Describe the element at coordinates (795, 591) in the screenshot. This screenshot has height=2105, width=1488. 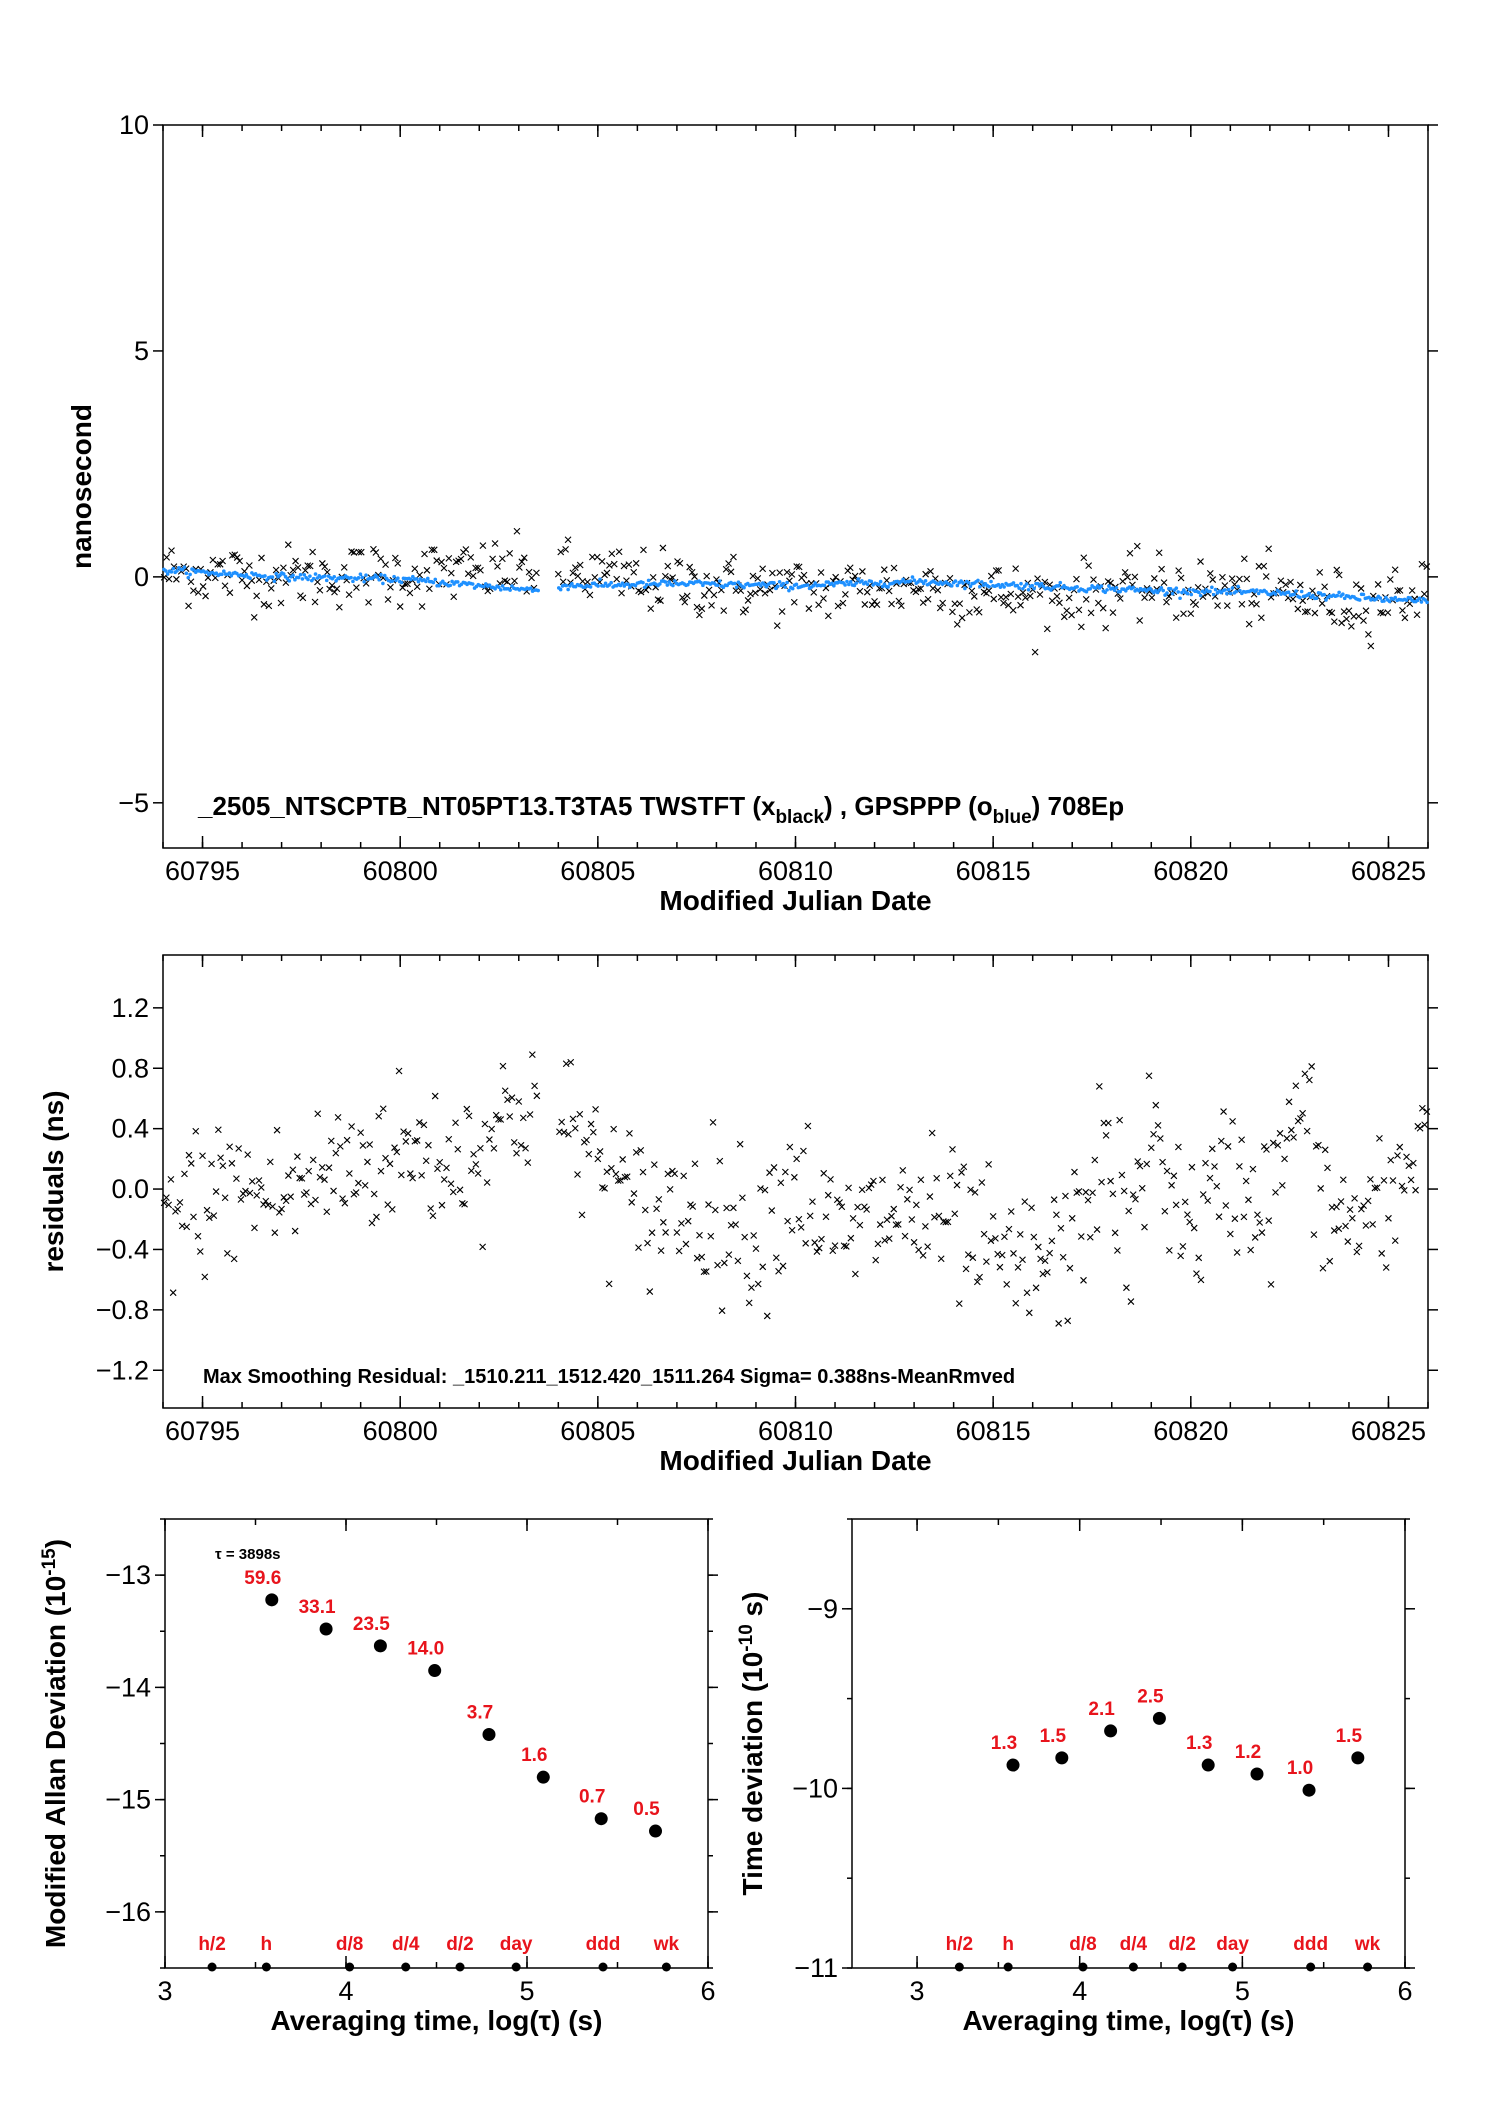
I see `top-series-twstft` at that location.